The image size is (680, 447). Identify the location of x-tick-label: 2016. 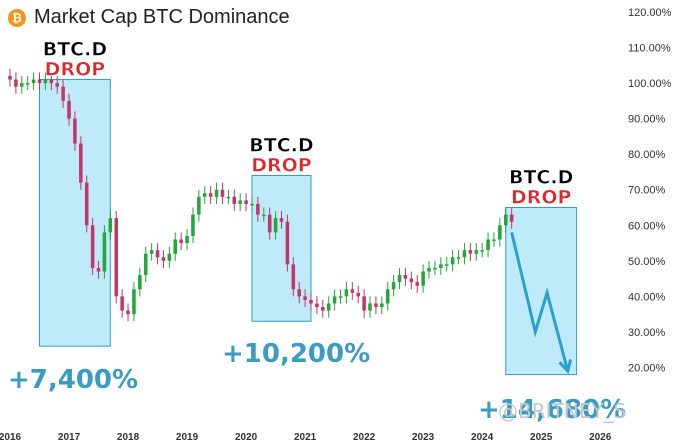
(11, 437).